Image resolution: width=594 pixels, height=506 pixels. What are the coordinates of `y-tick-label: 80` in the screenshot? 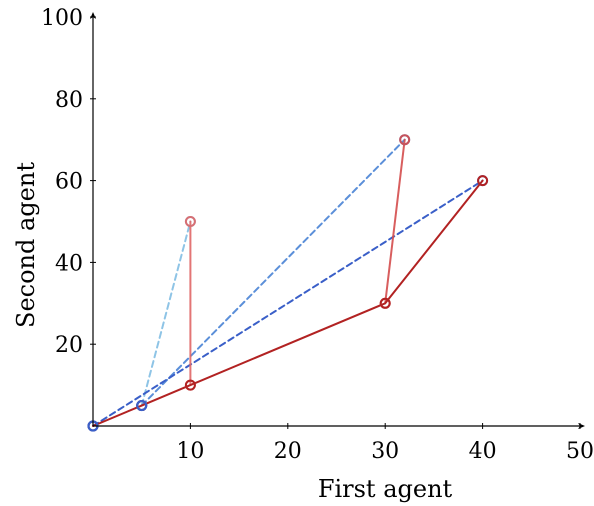 It's located at (69, 100).